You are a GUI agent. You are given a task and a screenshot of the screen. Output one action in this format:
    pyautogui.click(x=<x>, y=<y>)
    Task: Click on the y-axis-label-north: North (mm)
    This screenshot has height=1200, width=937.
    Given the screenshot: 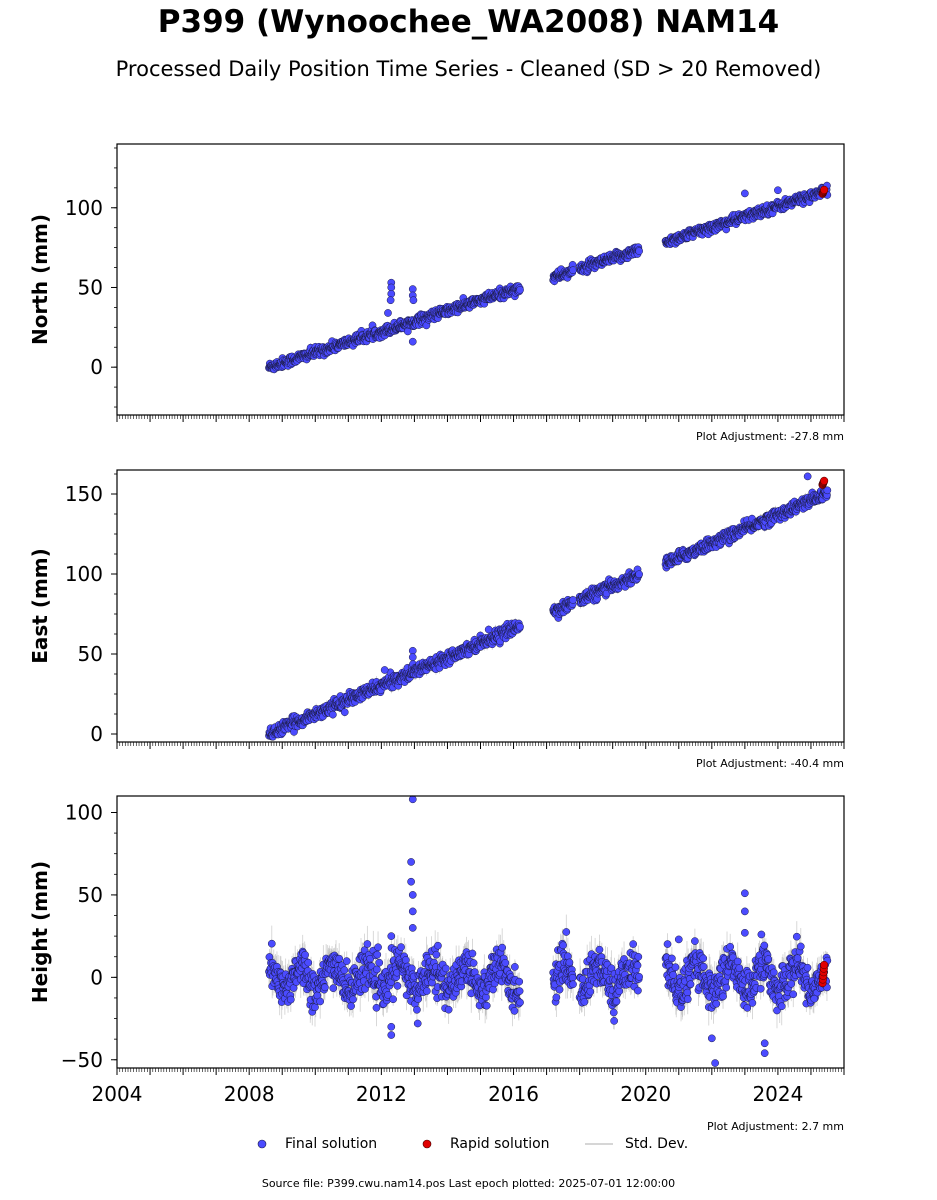 What is the action you would take?
    pyautogui.click(x=40, y=279)
    